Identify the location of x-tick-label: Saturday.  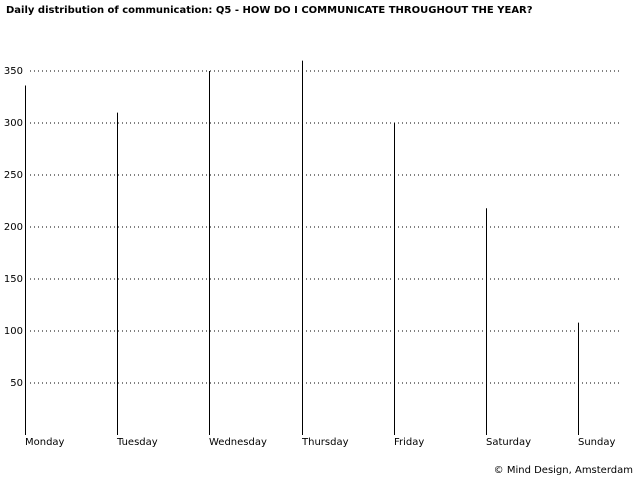
(508, 442).